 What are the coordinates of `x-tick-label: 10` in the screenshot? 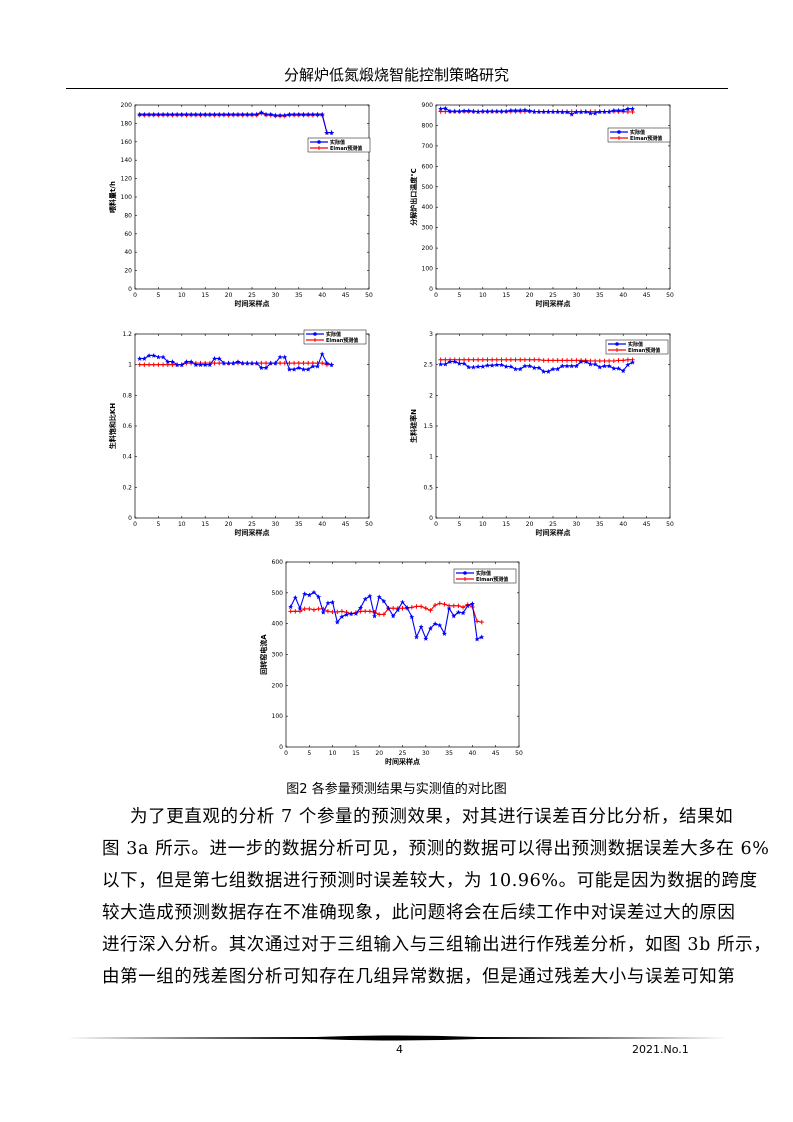 It's located at (182, 524).